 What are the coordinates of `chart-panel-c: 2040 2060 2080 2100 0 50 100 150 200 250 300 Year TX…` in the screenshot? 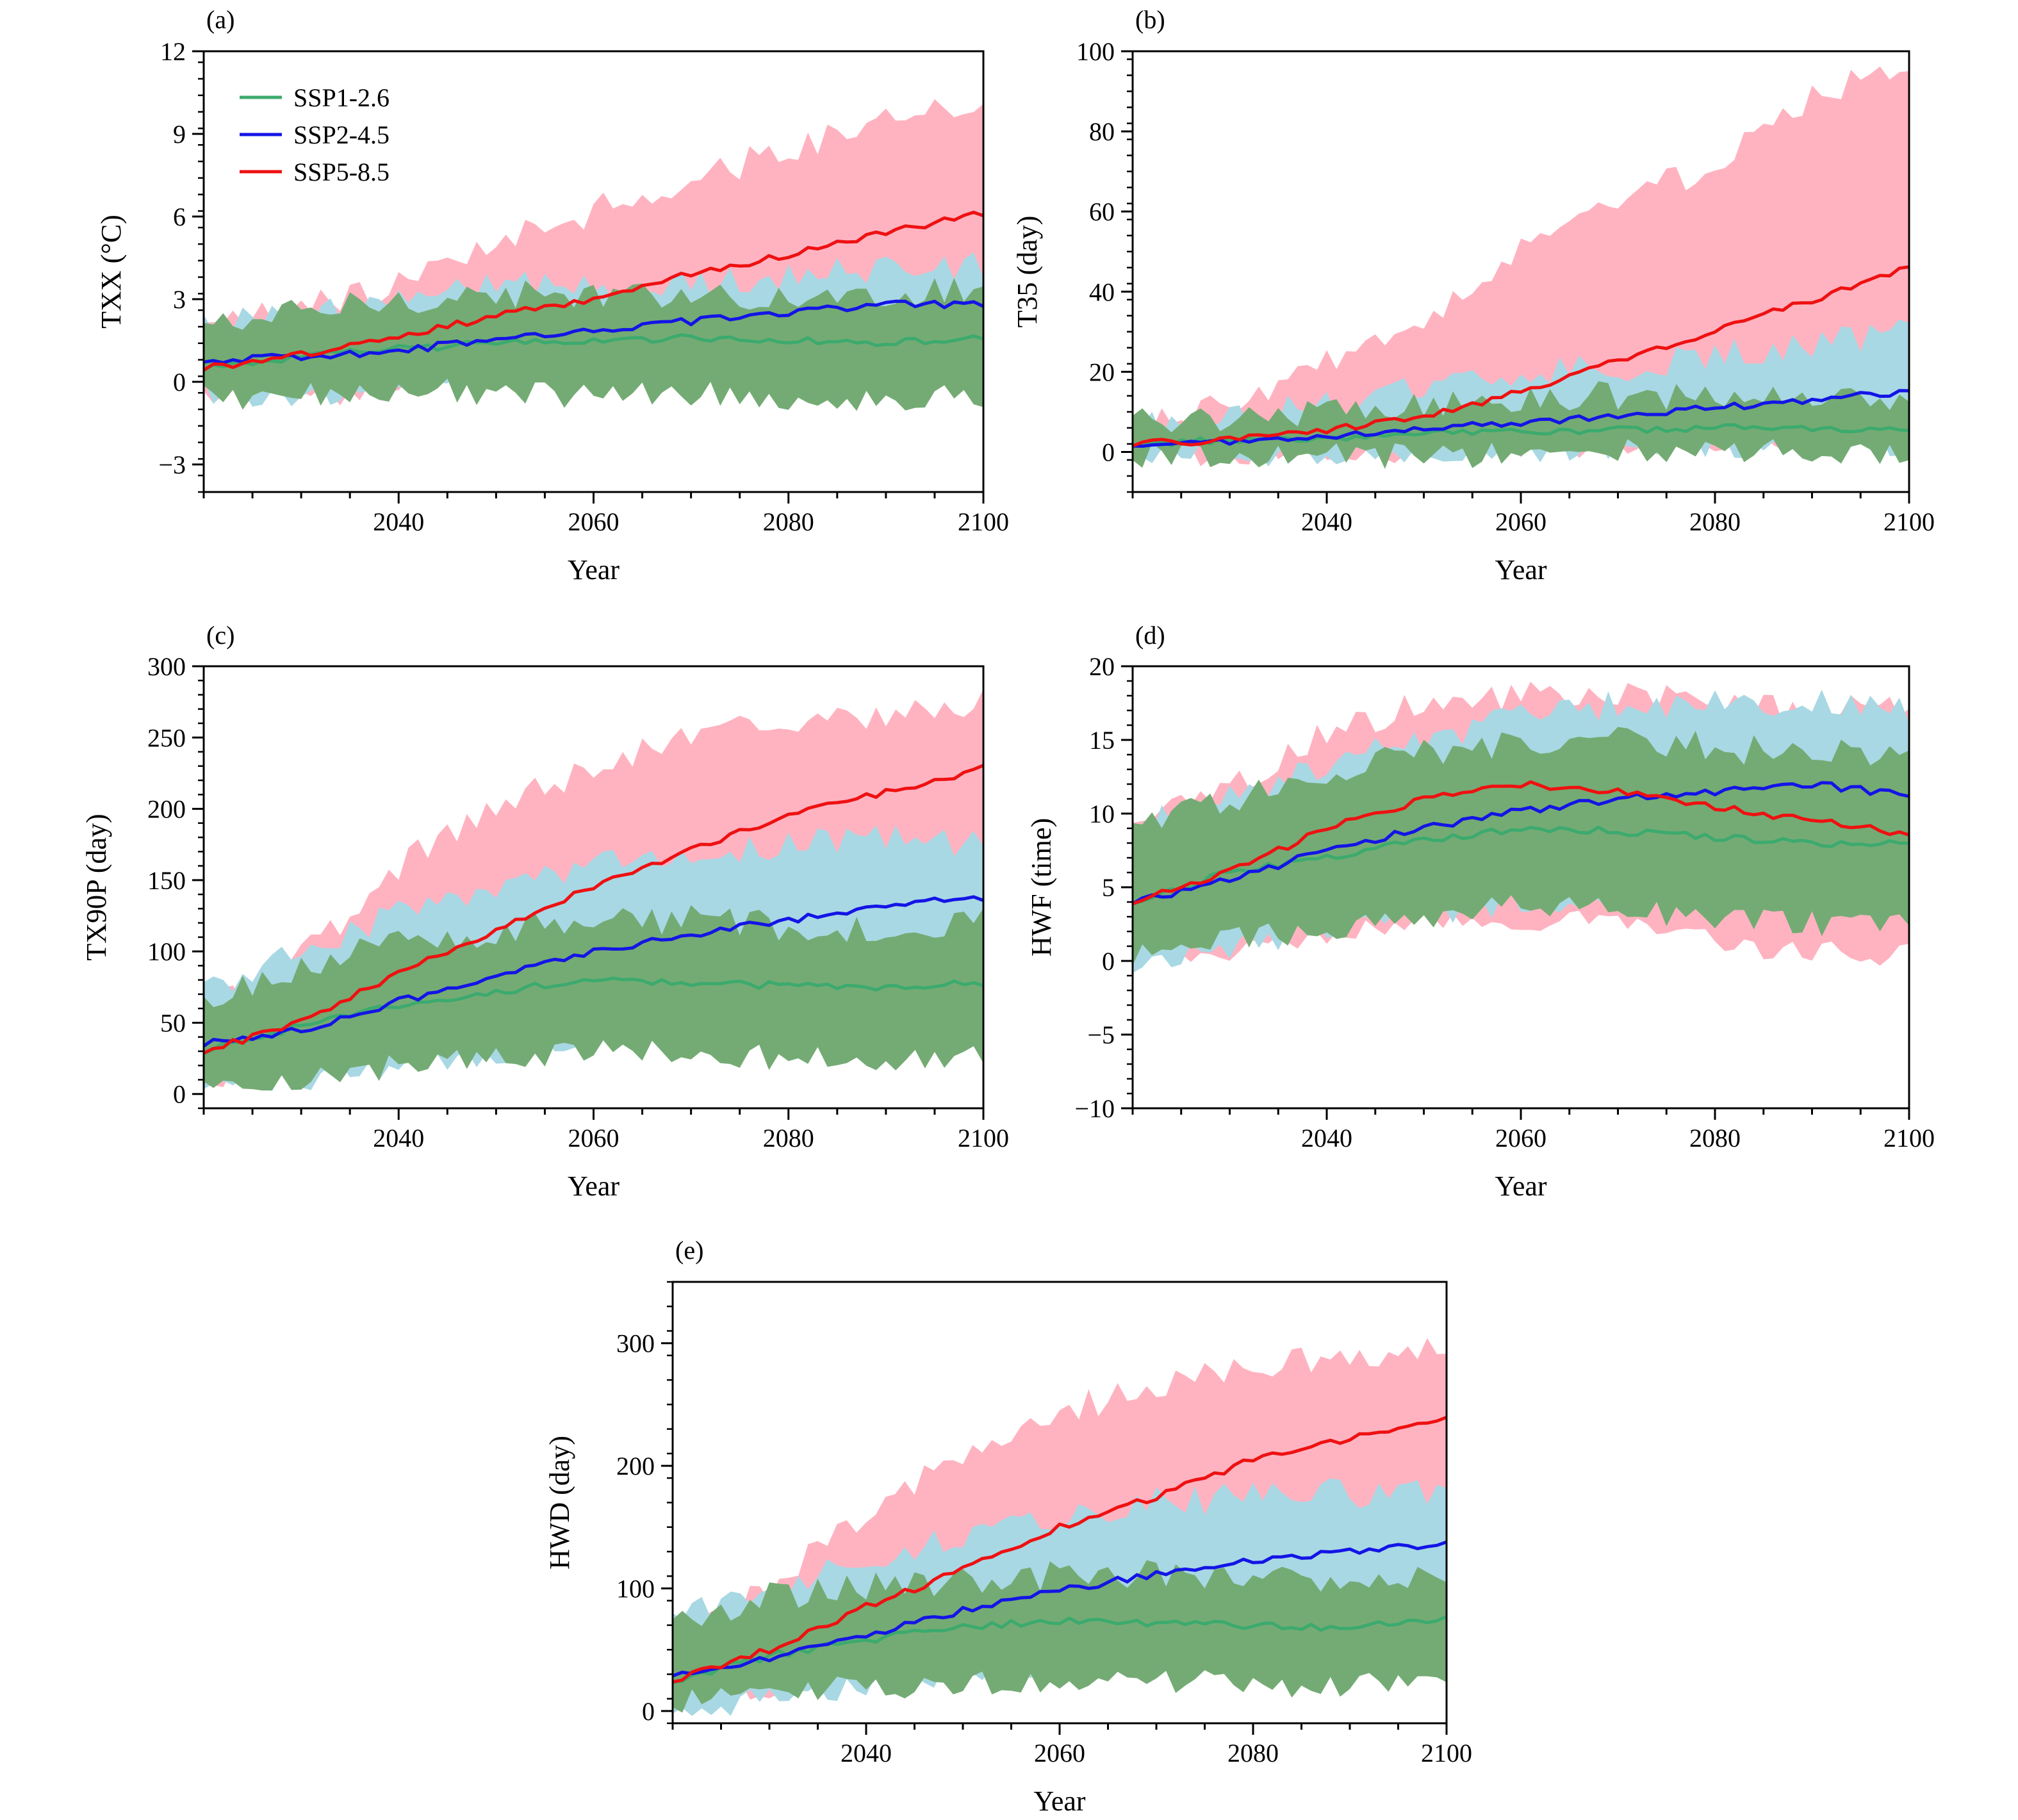 It's located at (545, 911).